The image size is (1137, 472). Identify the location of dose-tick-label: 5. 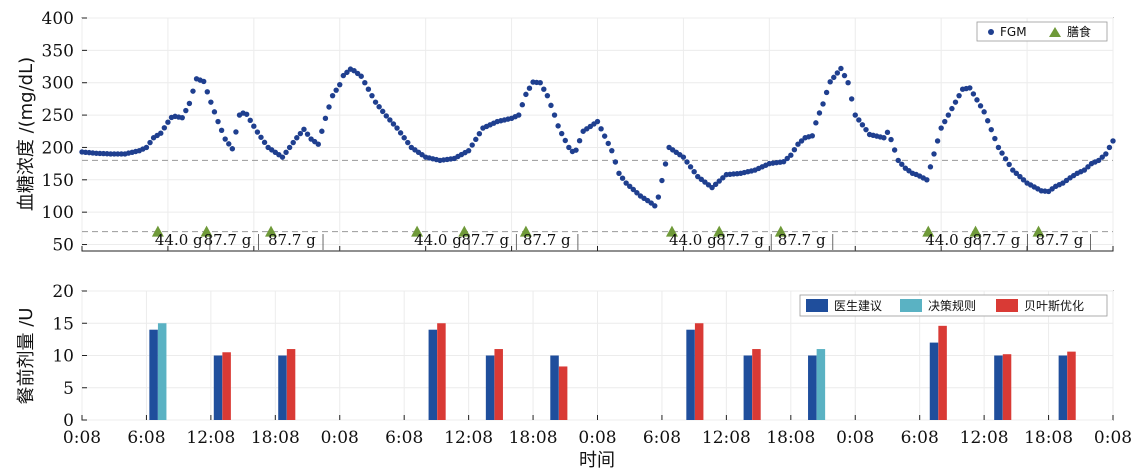
(68, 389).